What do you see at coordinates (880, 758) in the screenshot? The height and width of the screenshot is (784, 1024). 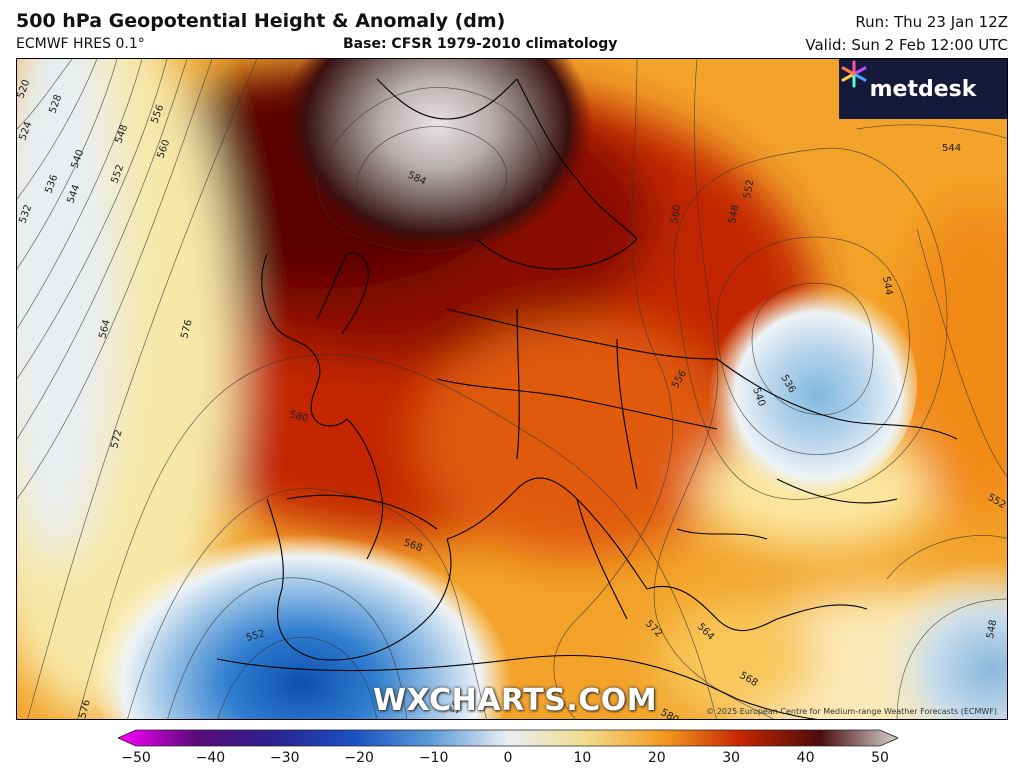 I see `colorbar-tick-label: 50` at bounding box center [880, 758].